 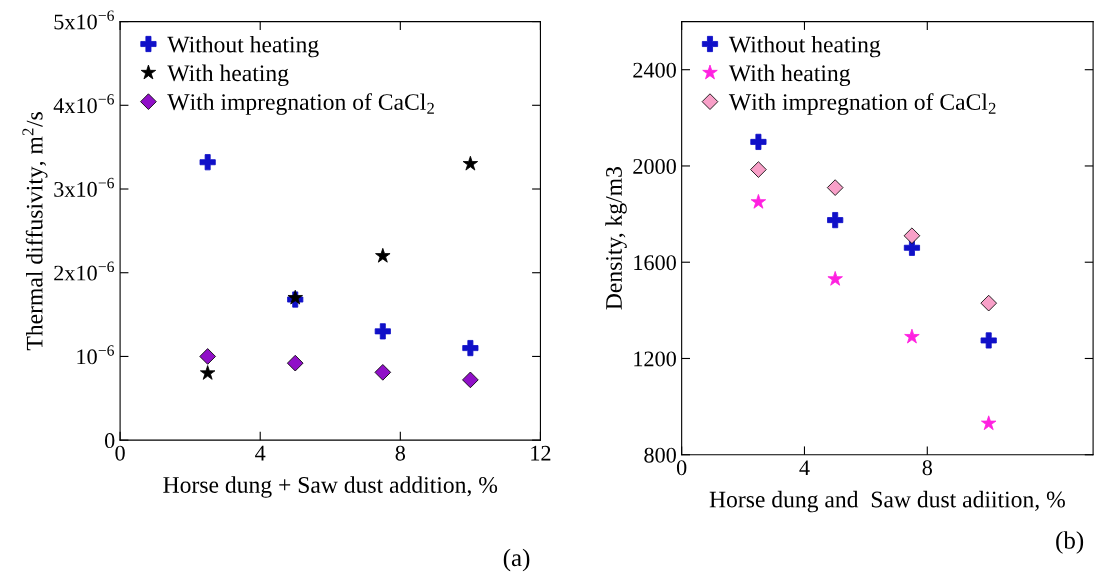 What do you see at coordinates (84, 20) in the screenshot?
I see `y-tick-label: 5x10$^{−6}$` at bounding box center [84, 20].